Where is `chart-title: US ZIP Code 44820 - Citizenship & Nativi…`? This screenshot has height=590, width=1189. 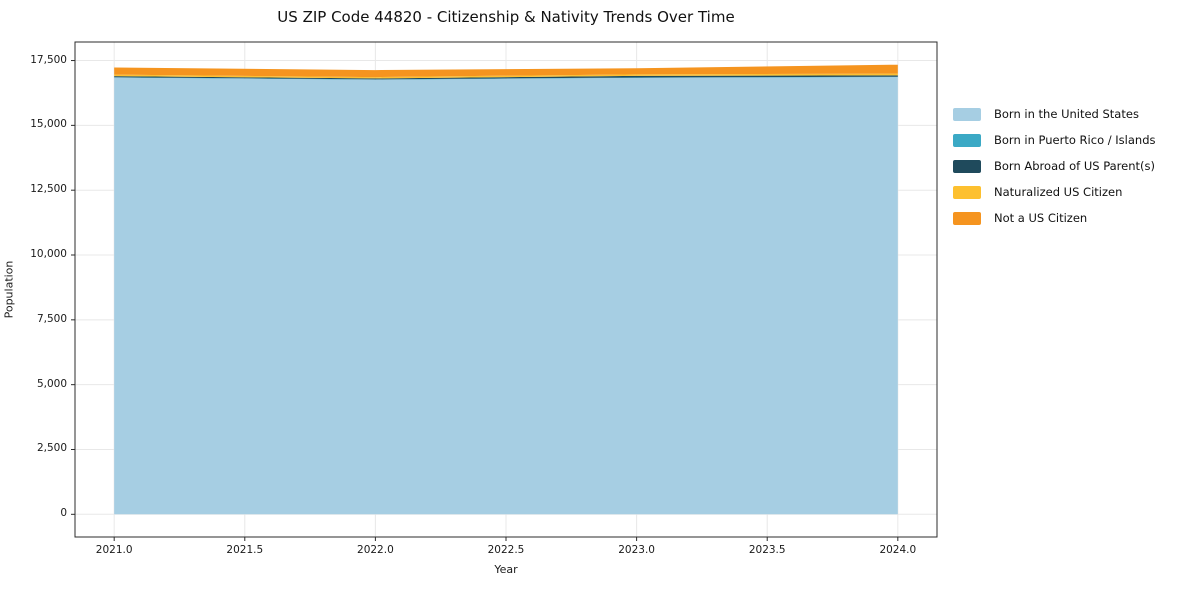
chart-title: US ZIP Code 44820 - Citizenship & Nativi… is located at coordinates (506, 17).